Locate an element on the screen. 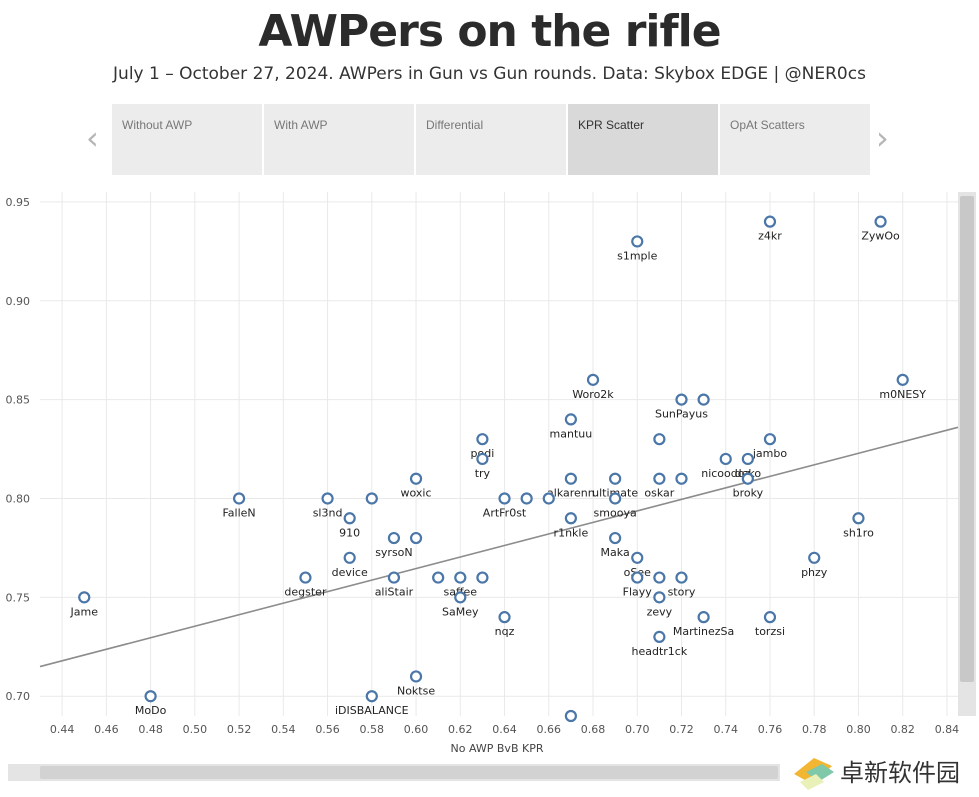 The height and width of the screenshot is (797, 979). y-tick-label: 0.70 is located at coordinates (18, 696).